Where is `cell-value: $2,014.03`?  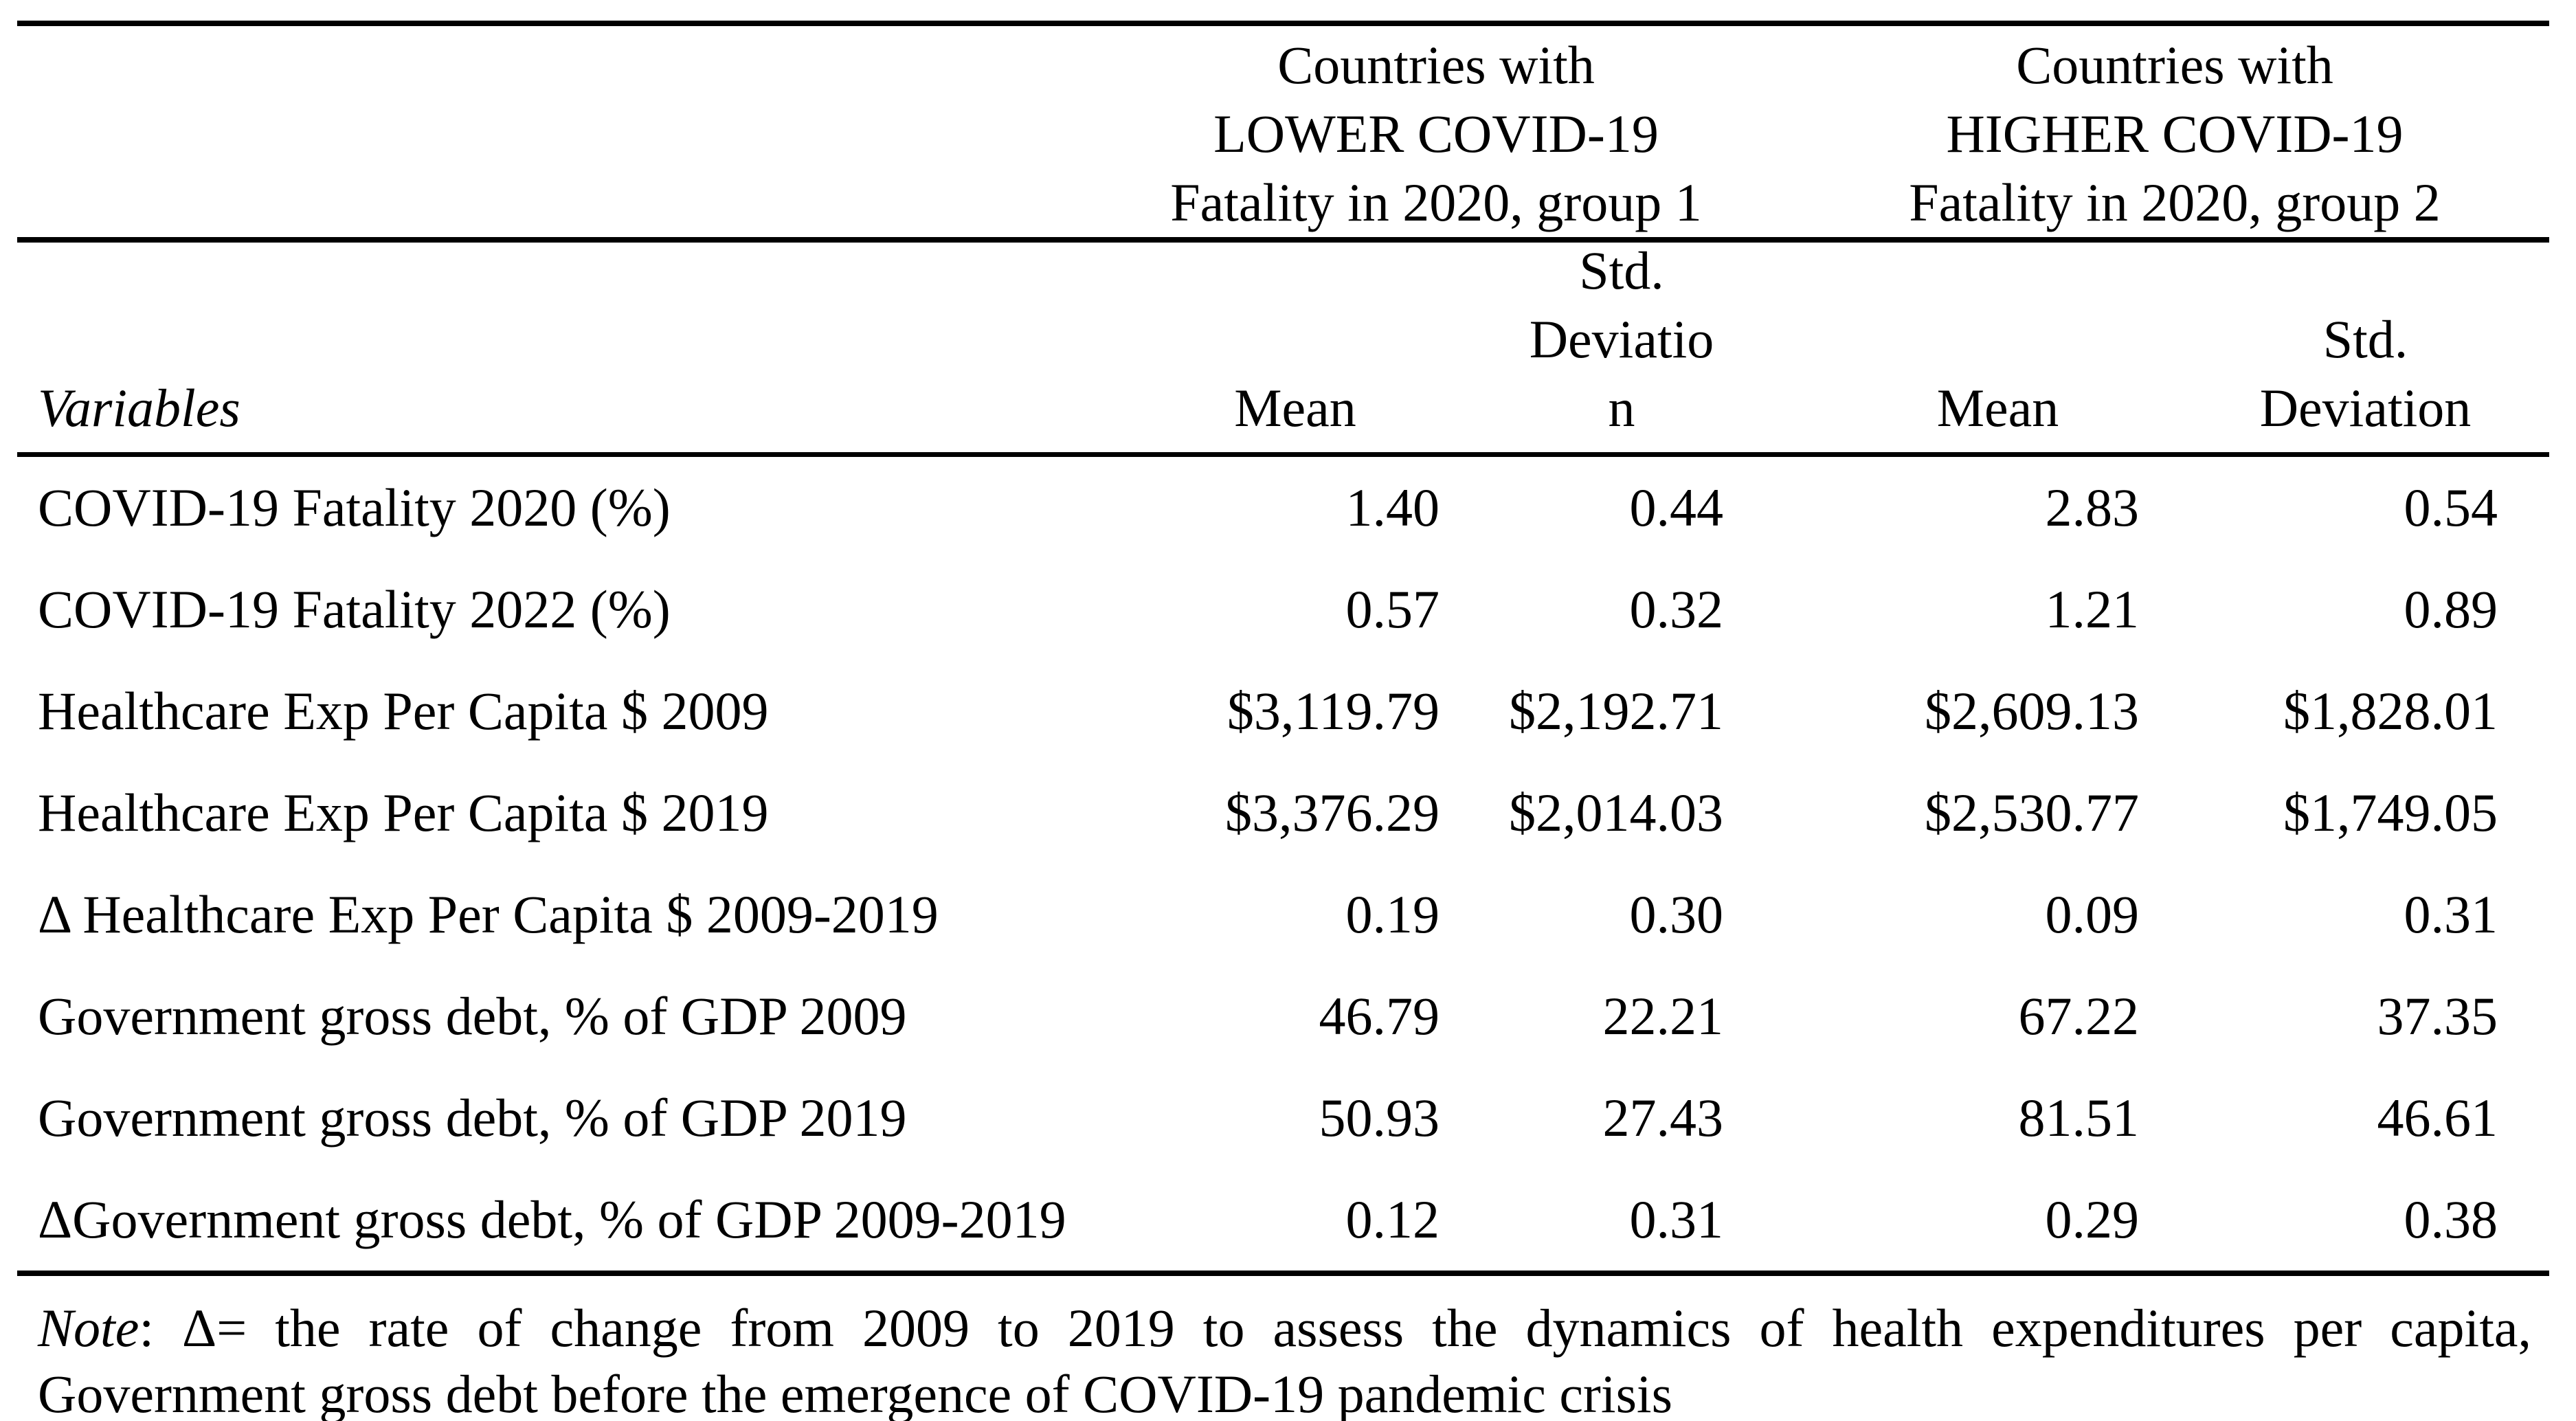 cell-value: $2,014.03 is located at coordinates (1616, 813).